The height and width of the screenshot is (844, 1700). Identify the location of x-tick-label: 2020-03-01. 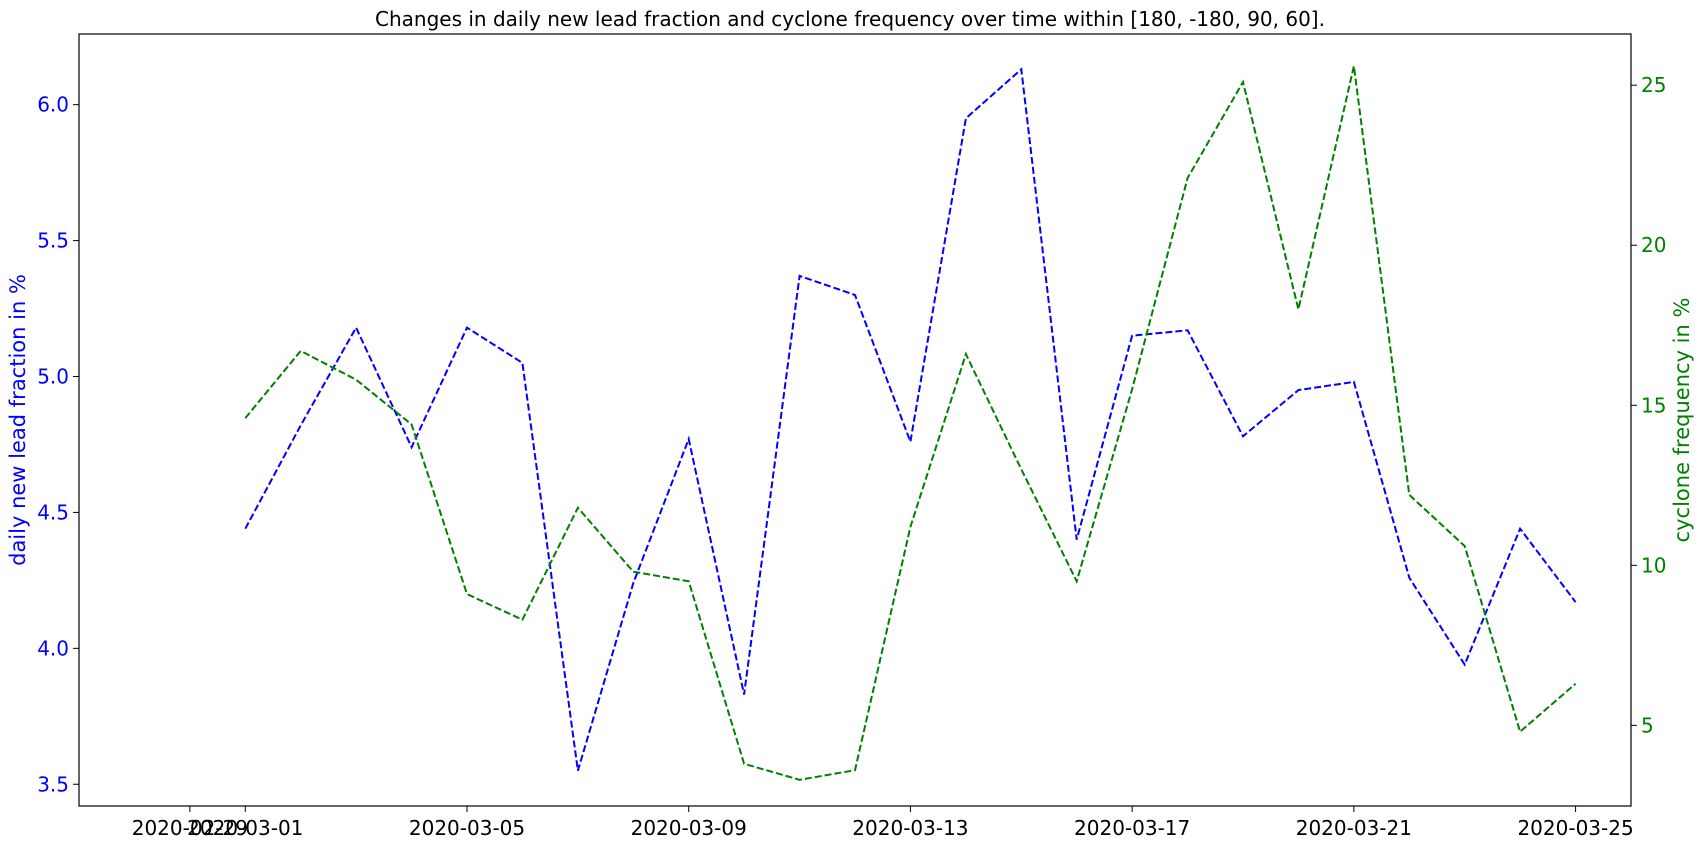
(245, 828).